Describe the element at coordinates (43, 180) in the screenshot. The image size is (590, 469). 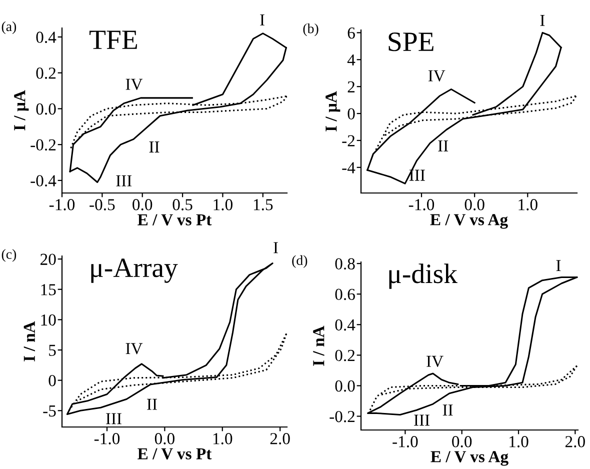
I see `y-tick-label: -0.4` at that location.